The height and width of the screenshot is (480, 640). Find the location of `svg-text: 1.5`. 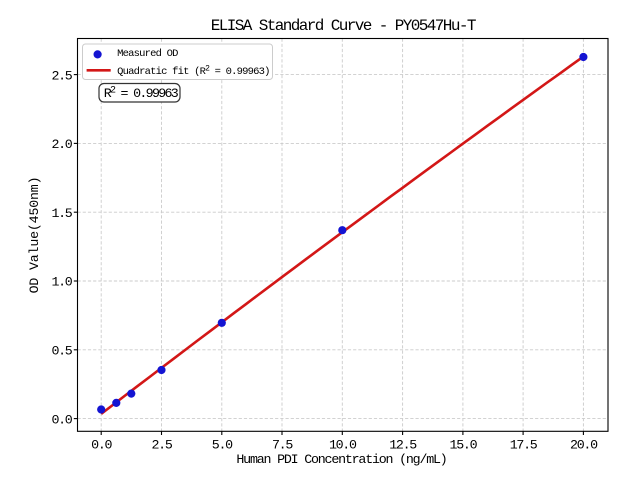

svg-text: 1.5 is located at coordinates (61, 213).